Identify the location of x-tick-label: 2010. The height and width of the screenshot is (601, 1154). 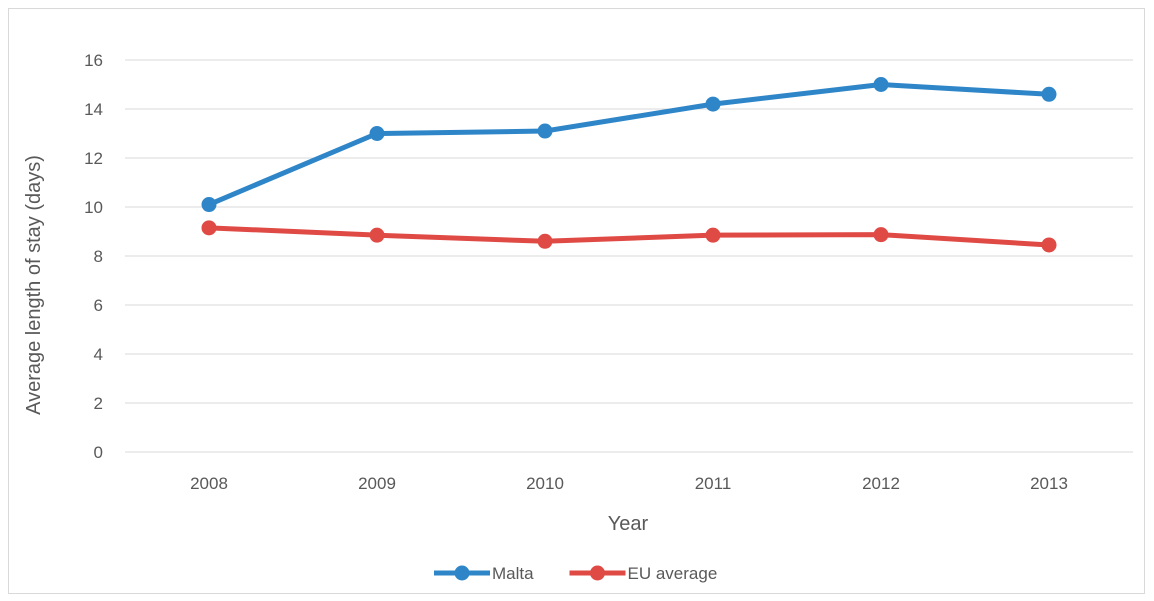
(545, 483).